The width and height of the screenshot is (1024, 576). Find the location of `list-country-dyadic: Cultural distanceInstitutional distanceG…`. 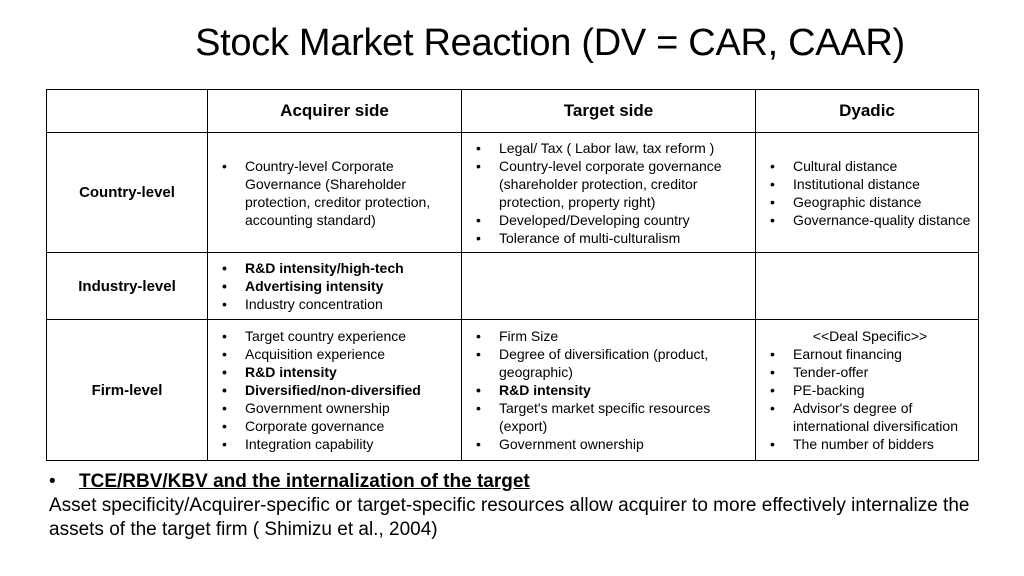

list-country-dyadic: Cultural distanceInstitutional distanceG… is located at coordinates (867, 193).